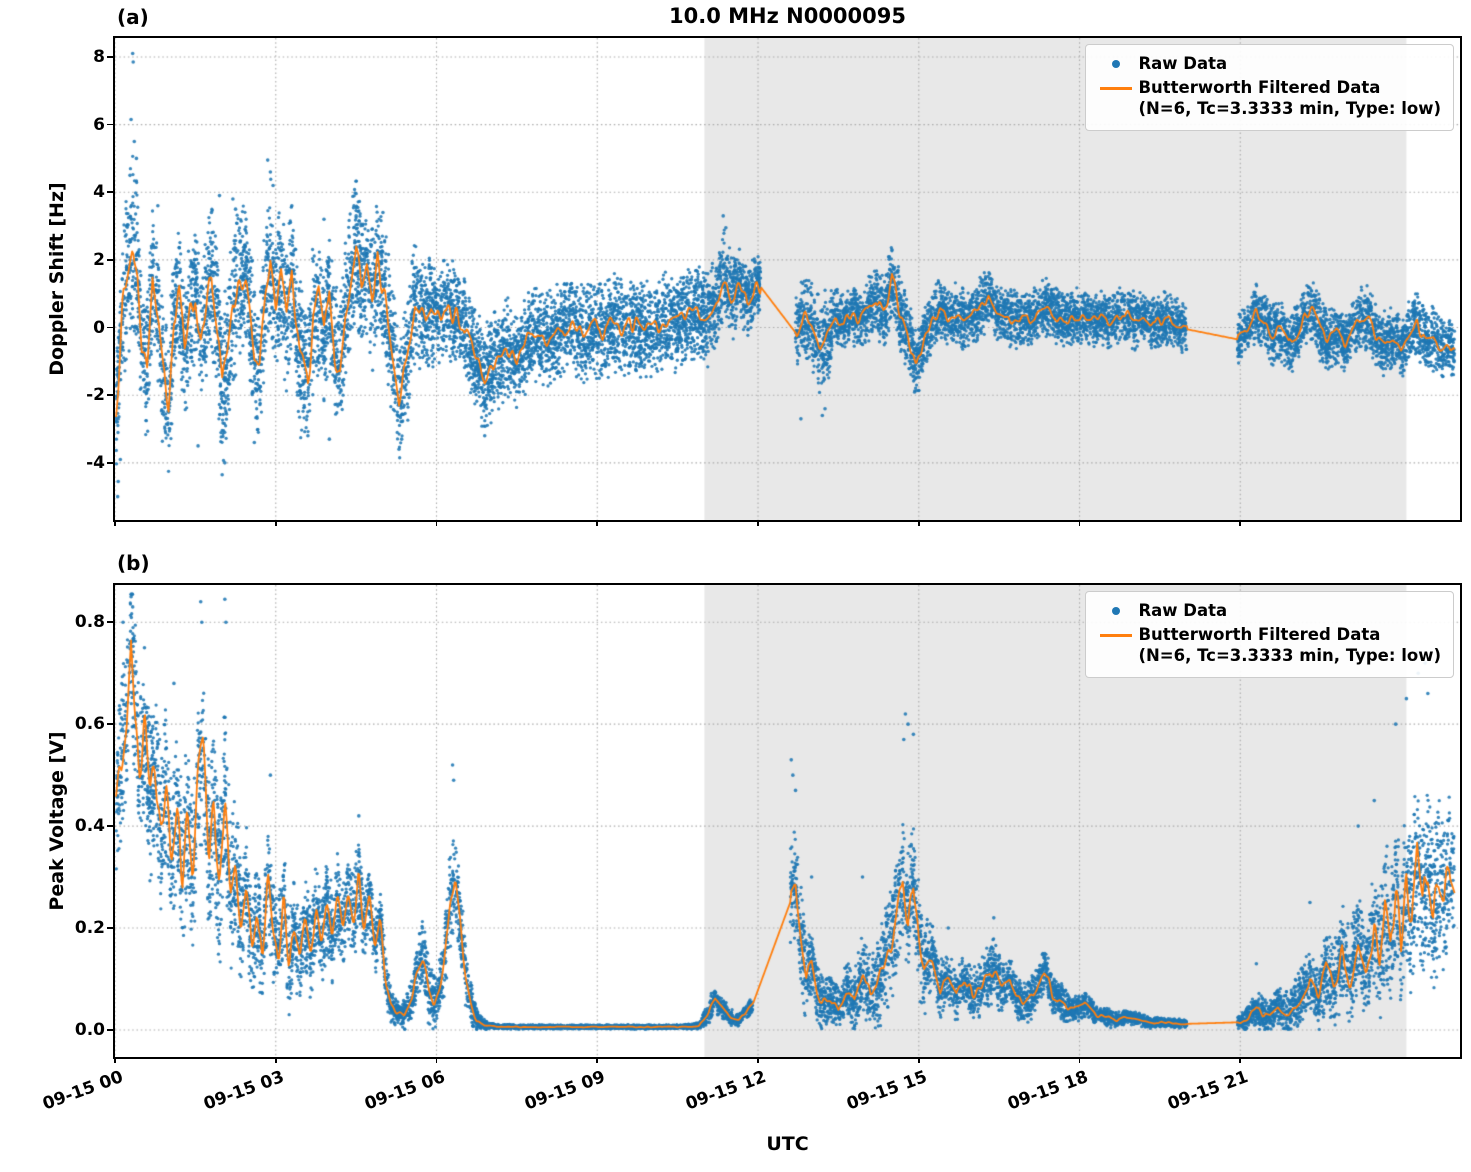 The height and width of the screenshot is (1172, 1471). Describe the element at coordinates (787, 1144) in the screenshot. I see `x-axis-label: UTC` at that location.